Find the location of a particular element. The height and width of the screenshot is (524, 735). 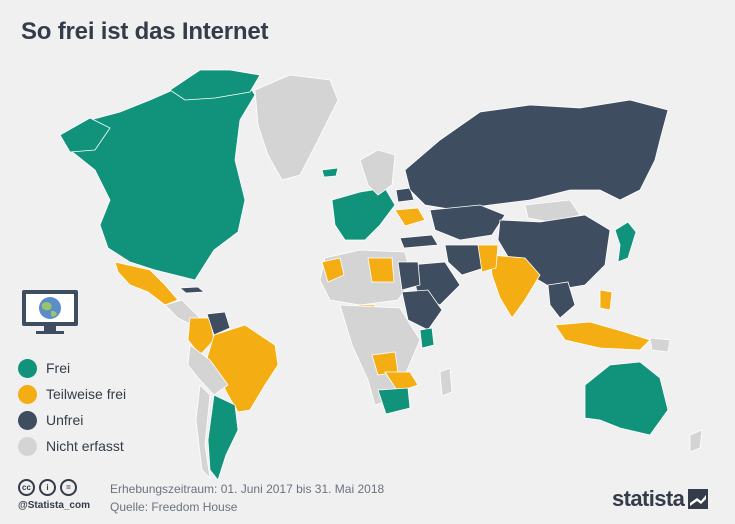

southeast-asia-region is located at coordinates (561, 300).